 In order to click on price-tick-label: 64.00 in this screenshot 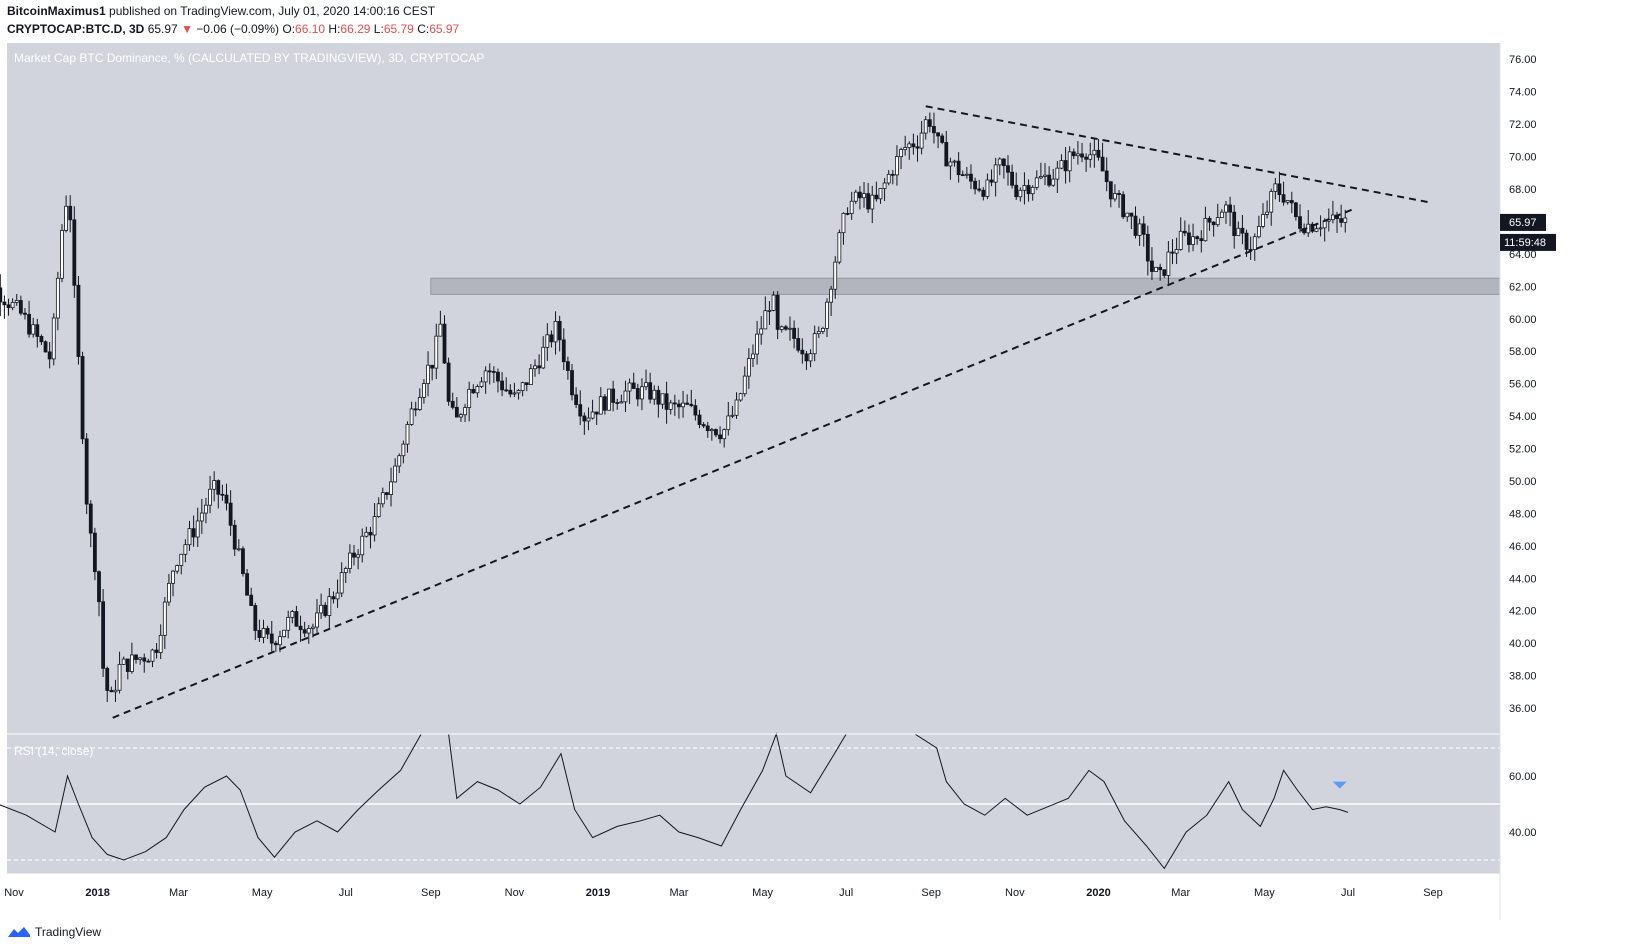, I will do `click(1523, 255)`.